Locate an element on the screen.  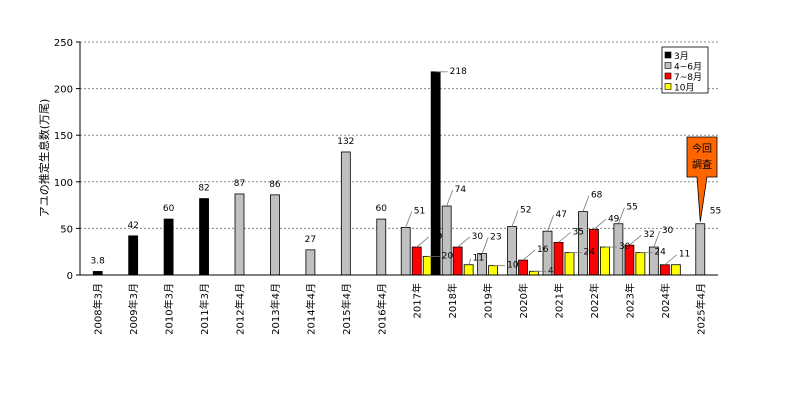
data-label: 49 is located at coordinates (614, 219).